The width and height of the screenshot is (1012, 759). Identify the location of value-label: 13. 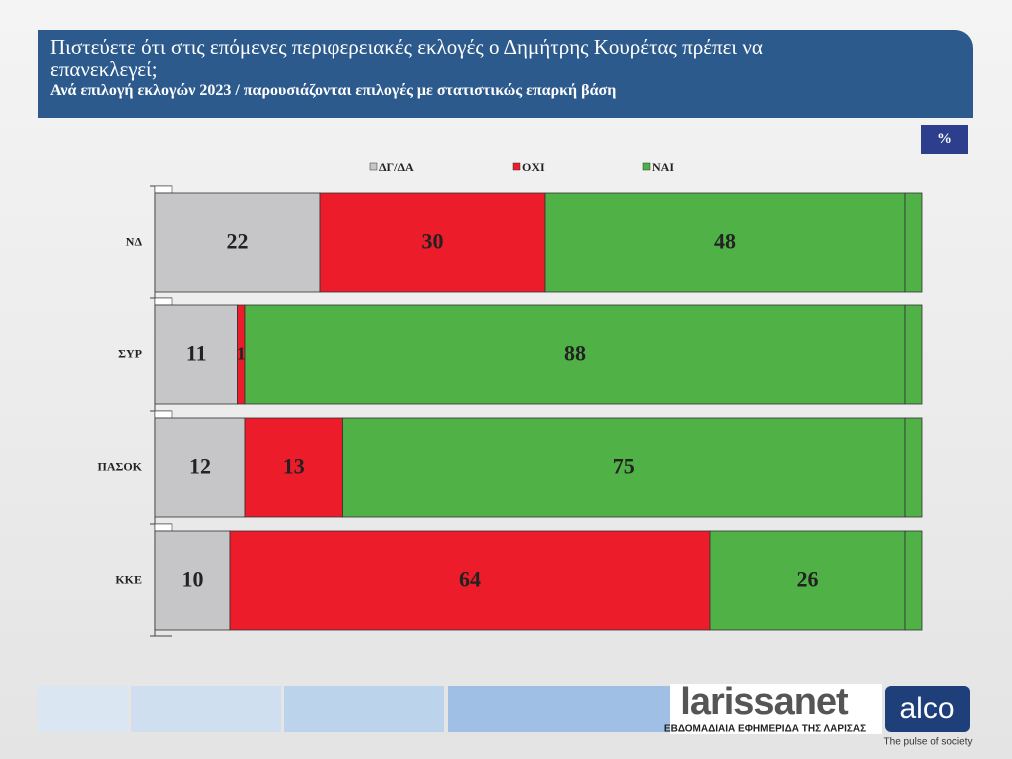
(294, 466).